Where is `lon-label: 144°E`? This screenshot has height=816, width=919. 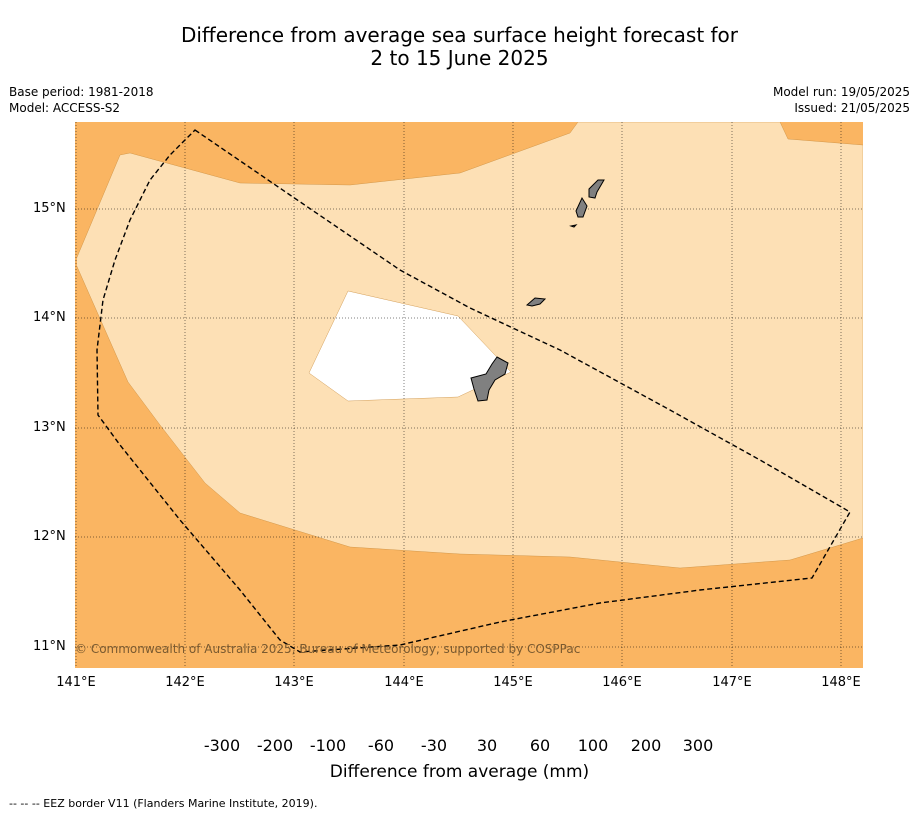 lon-label: 144°E is located at coordinates (404, 682).